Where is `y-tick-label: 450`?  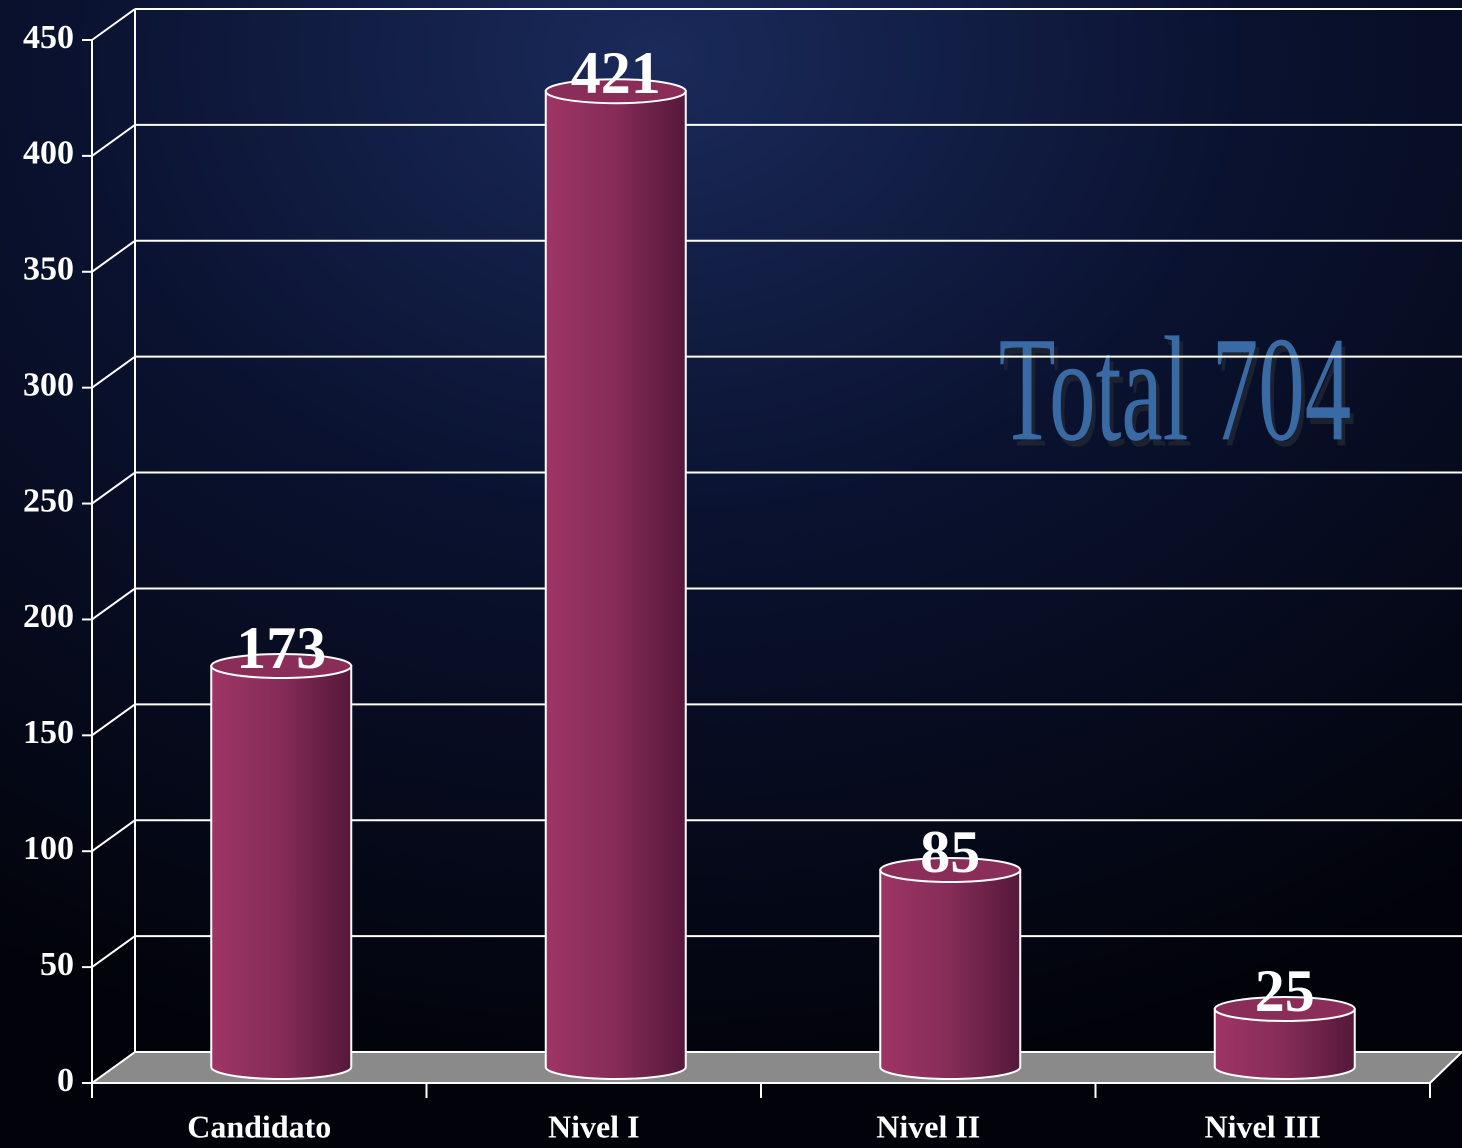
y-tick-label: 450 is located at coordinates (48, 37).